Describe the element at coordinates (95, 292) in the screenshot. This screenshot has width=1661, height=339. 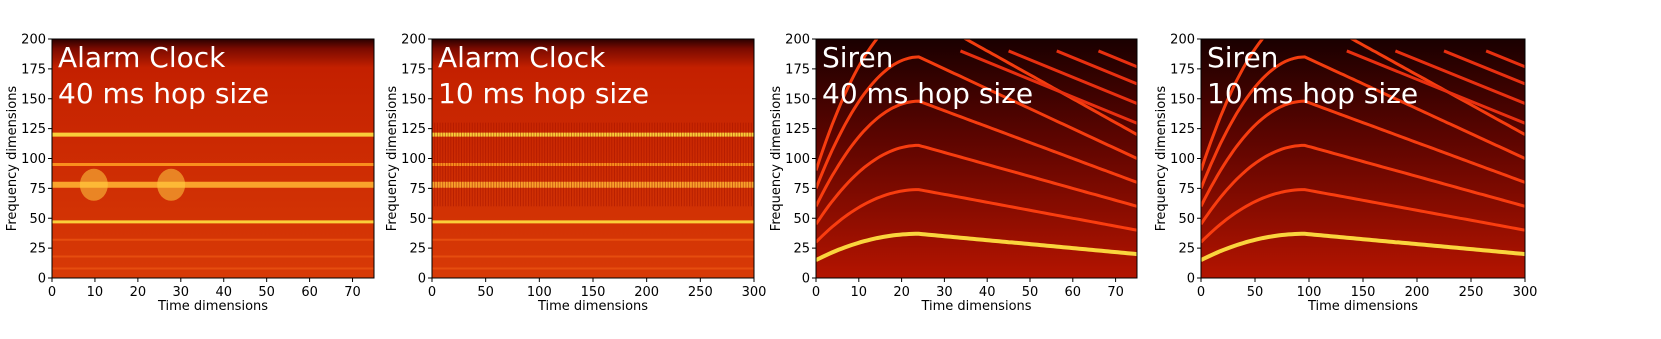
I see `x-tick-label: 10` at that location.